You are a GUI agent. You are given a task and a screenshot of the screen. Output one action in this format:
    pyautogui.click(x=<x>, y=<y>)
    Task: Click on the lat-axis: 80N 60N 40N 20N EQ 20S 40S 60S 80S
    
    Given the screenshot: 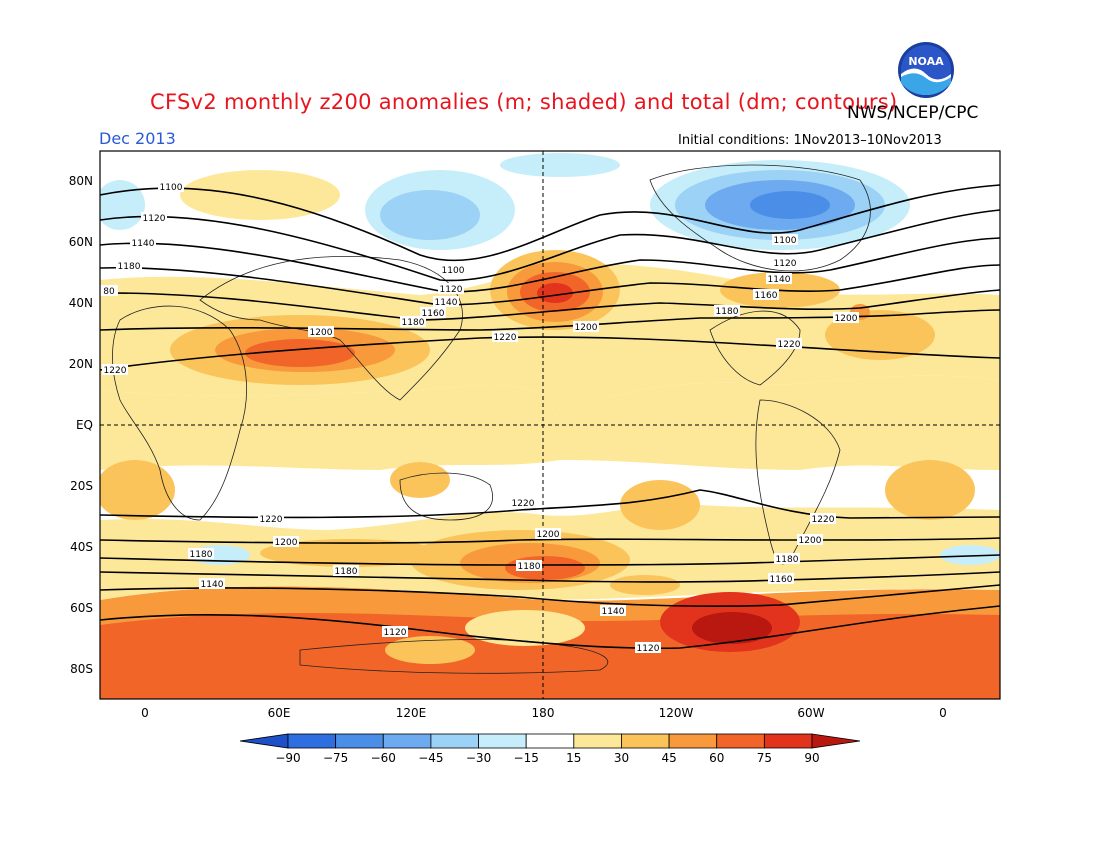 What is the action you would take?
    pyautogui.click(x=81, y=425)
    